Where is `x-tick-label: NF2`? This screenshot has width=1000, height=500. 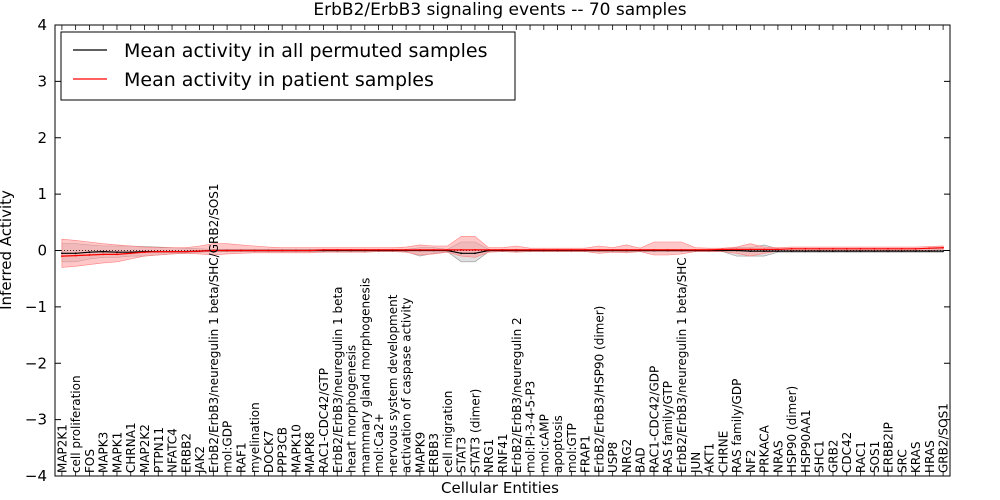 x-tick-label: NF2 is located at coordinates (751, 461).